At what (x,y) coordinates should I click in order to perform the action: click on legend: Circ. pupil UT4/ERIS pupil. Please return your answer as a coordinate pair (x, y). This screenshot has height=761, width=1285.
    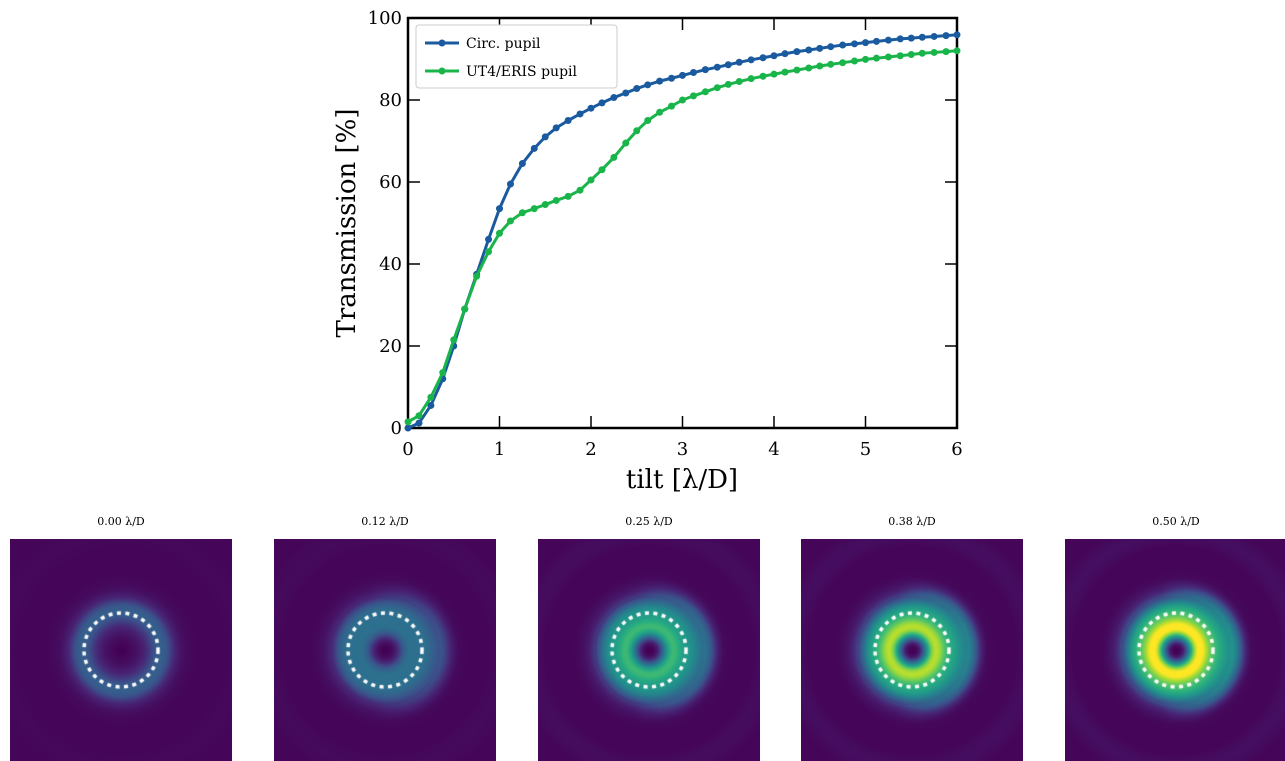
    Looking at the image, I should click on (516, 56).